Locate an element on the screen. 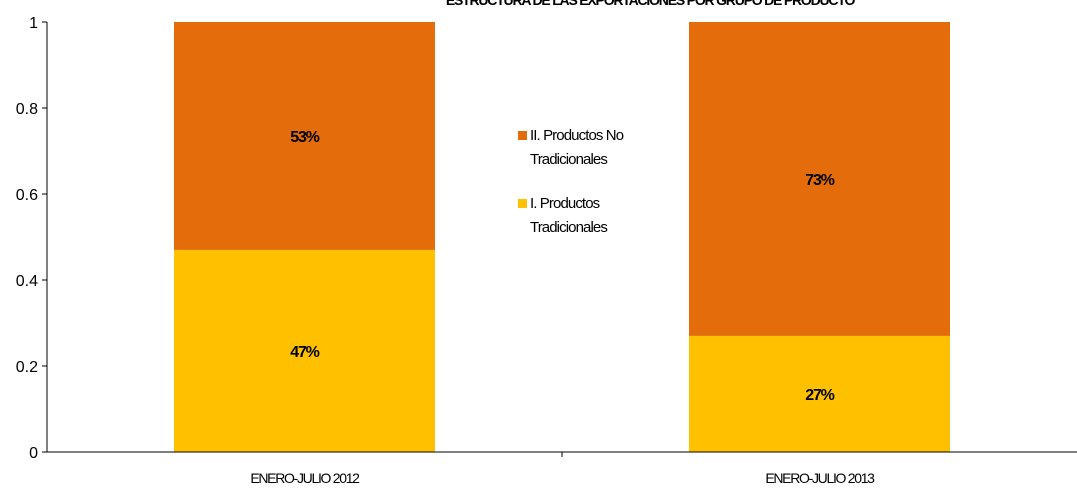 This screenshot has width=1077, height=494. data-label-2-2: 73% is located at coordinates (819, 180).